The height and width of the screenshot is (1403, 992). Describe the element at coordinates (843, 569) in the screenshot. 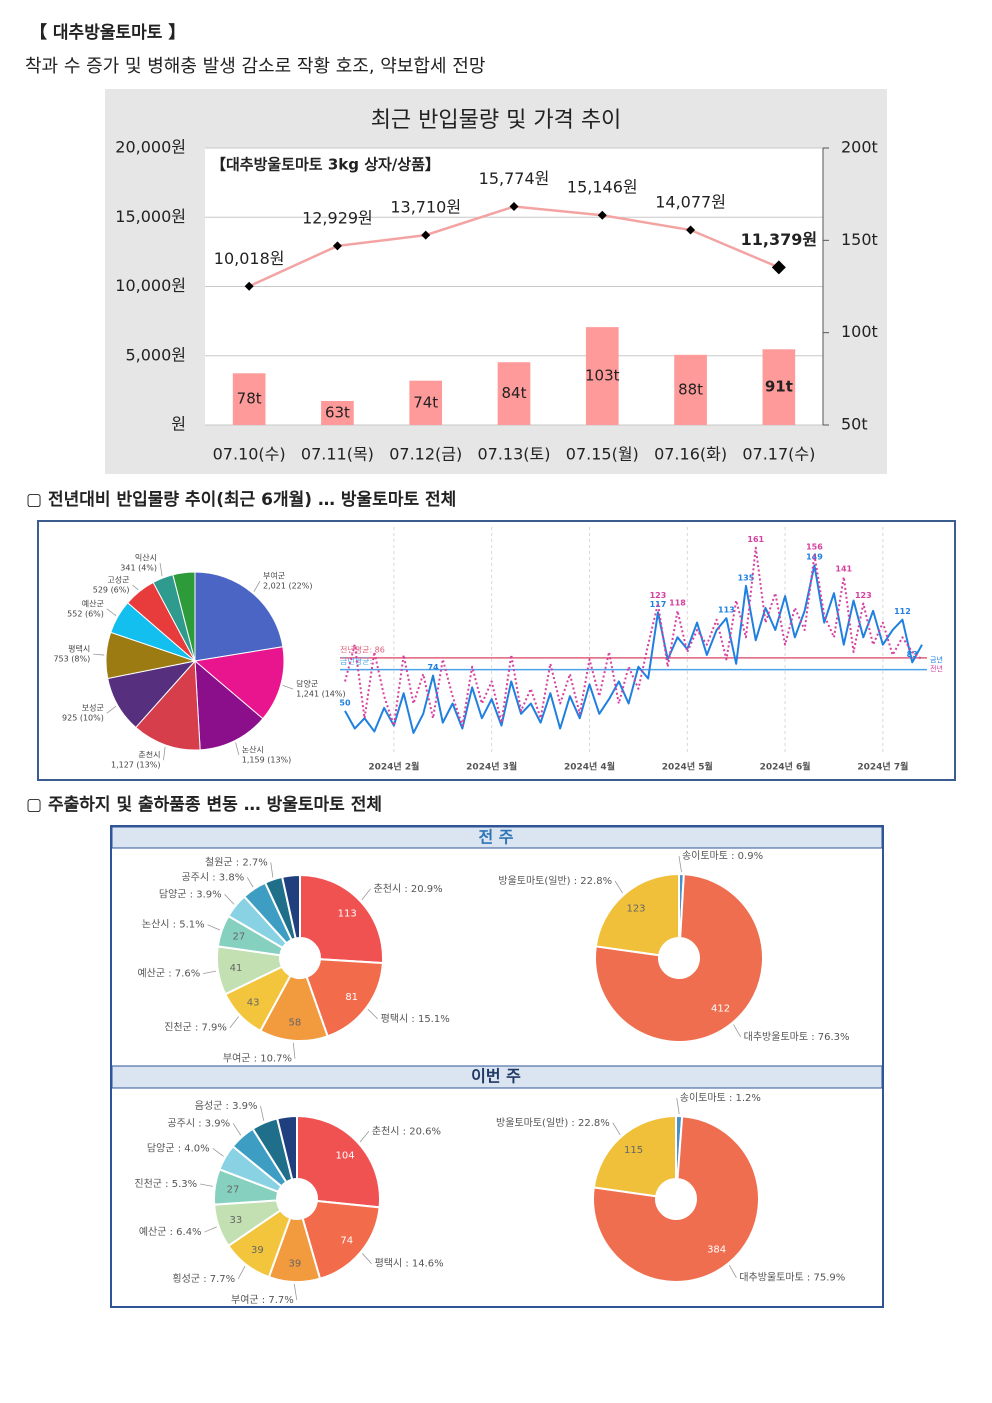

I see `point-label: 141` at that location.